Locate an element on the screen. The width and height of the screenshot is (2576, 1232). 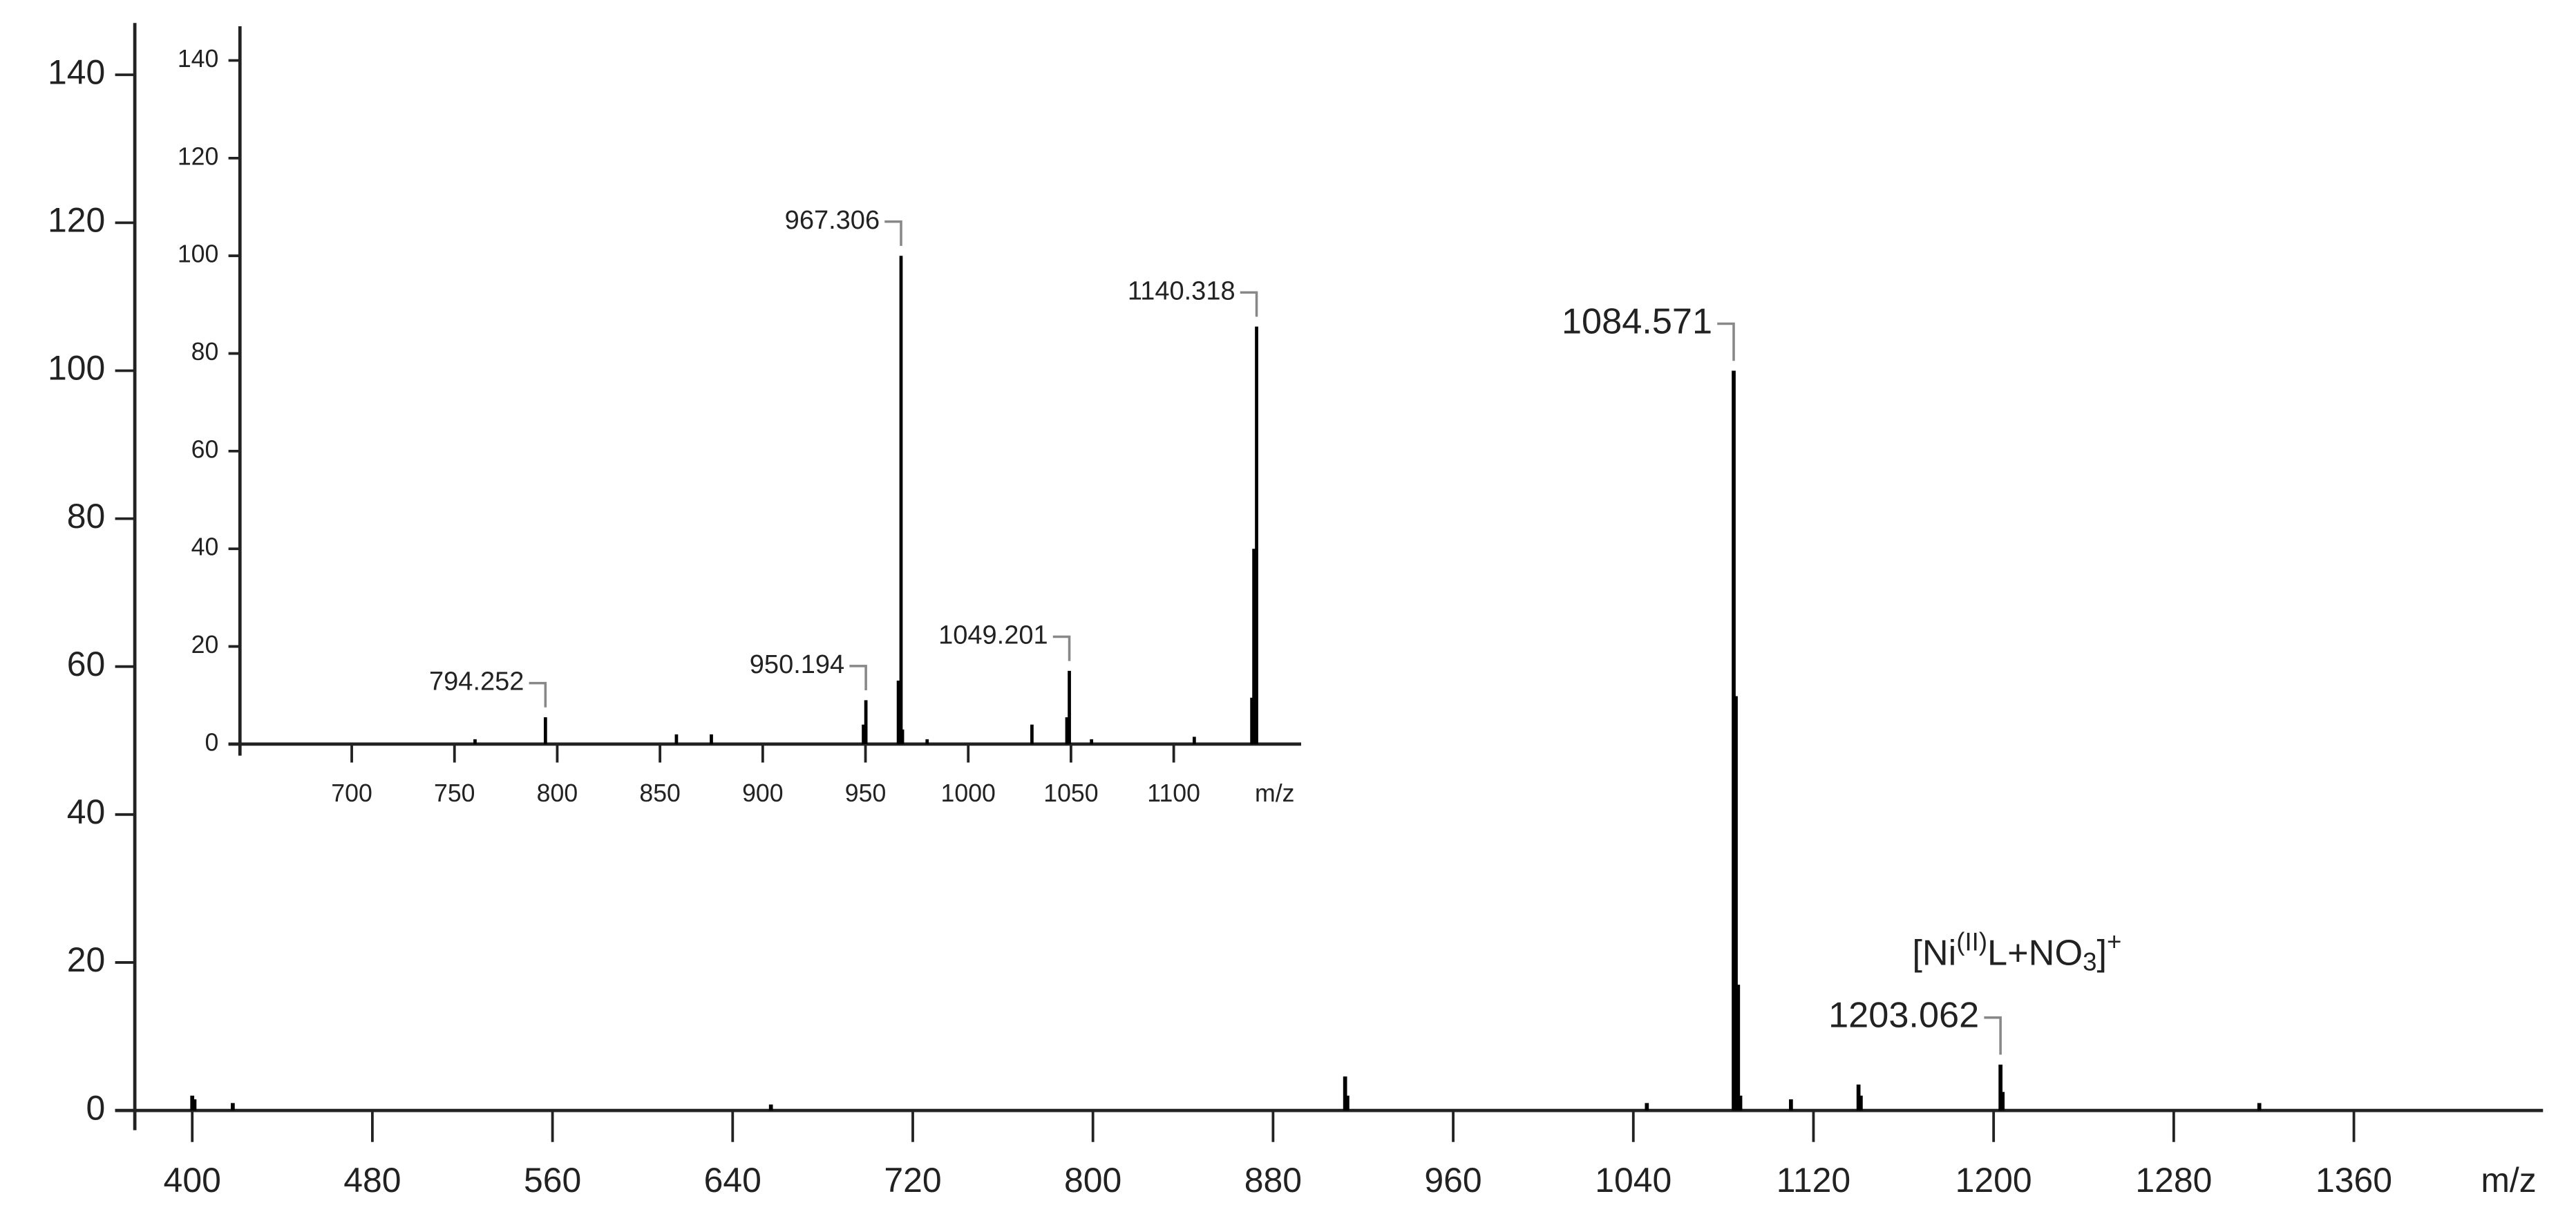
peak-label: 1140.318 is located at coordinates (1181, 290).